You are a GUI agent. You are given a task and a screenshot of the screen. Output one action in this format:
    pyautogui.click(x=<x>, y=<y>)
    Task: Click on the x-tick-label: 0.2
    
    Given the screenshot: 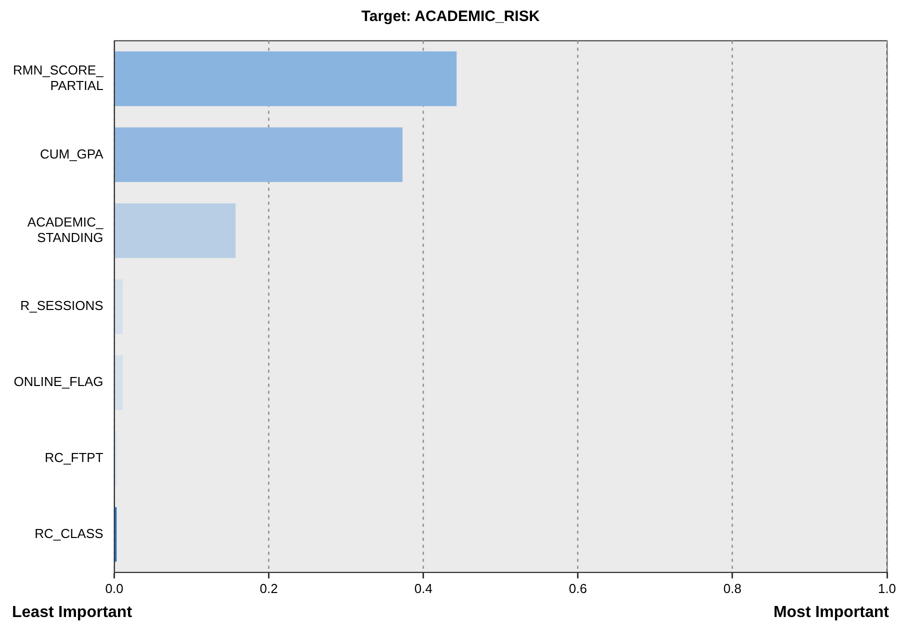 What is the action you would take?
    pyautogui.click(x=269, y=588)
    